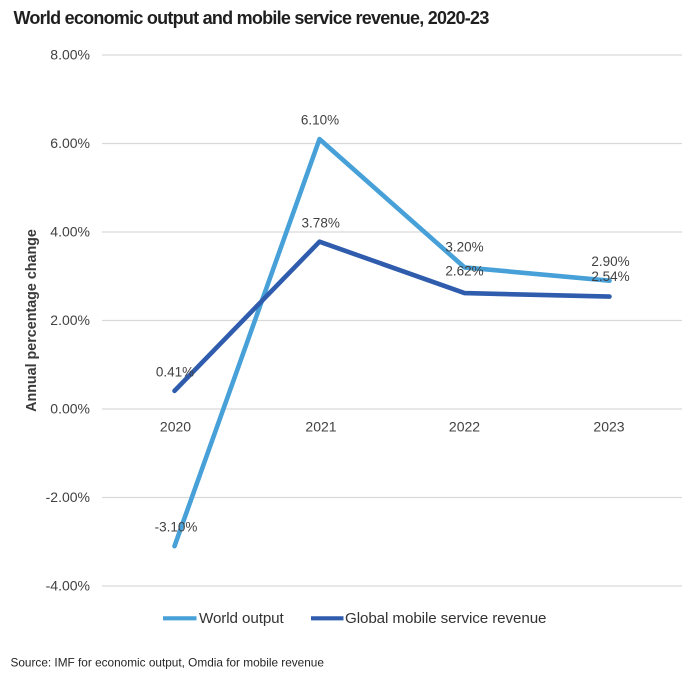  I want to click on svg-text: 0.00%, so click(70, 409).